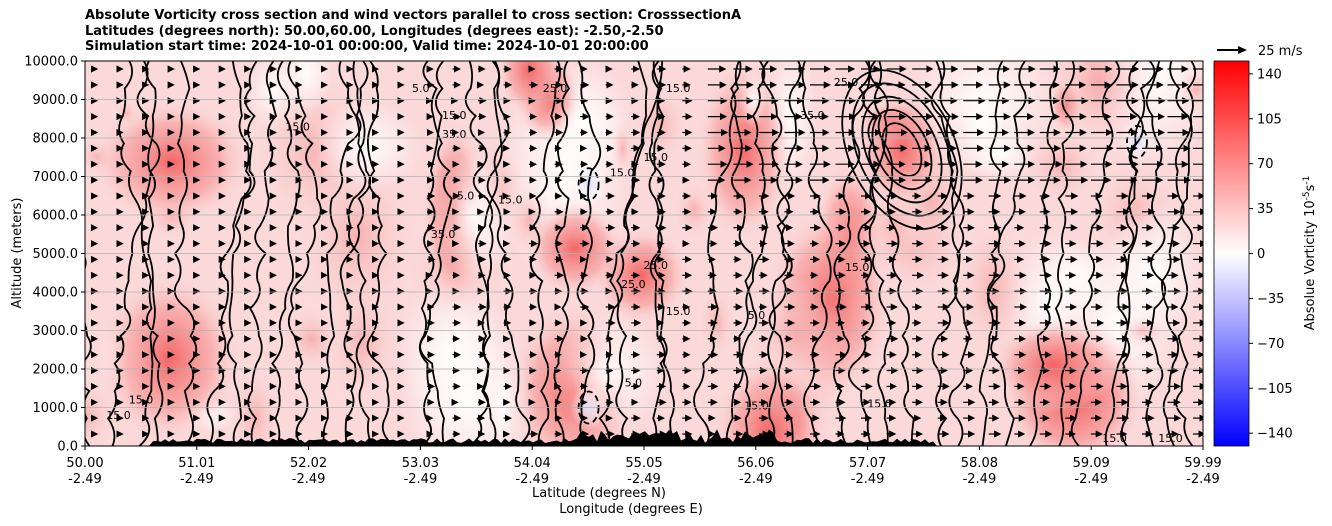 The image size is (1332, 526). I want to click on x-tick-label-lat: 56.06, so click(755, 463).